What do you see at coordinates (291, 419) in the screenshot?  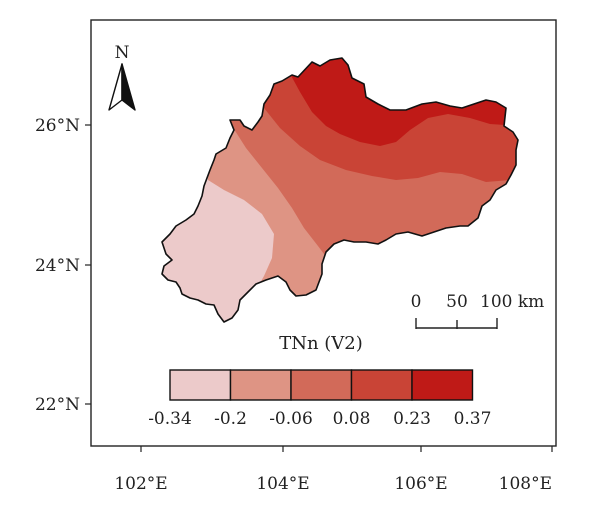 I see `legend-break-label: -0.06` at bounding box center [291, 419].